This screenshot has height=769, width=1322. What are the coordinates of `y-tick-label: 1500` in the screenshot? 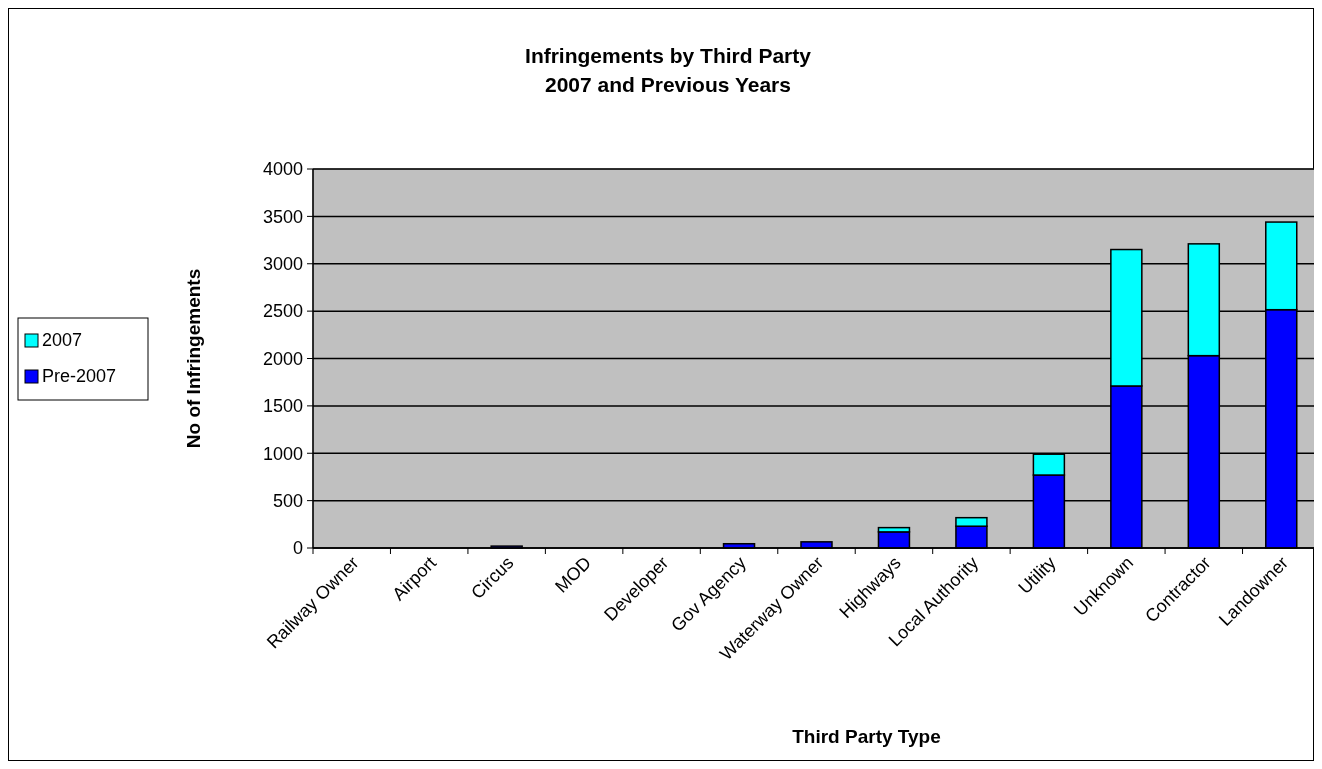 It's located at (282, 406).